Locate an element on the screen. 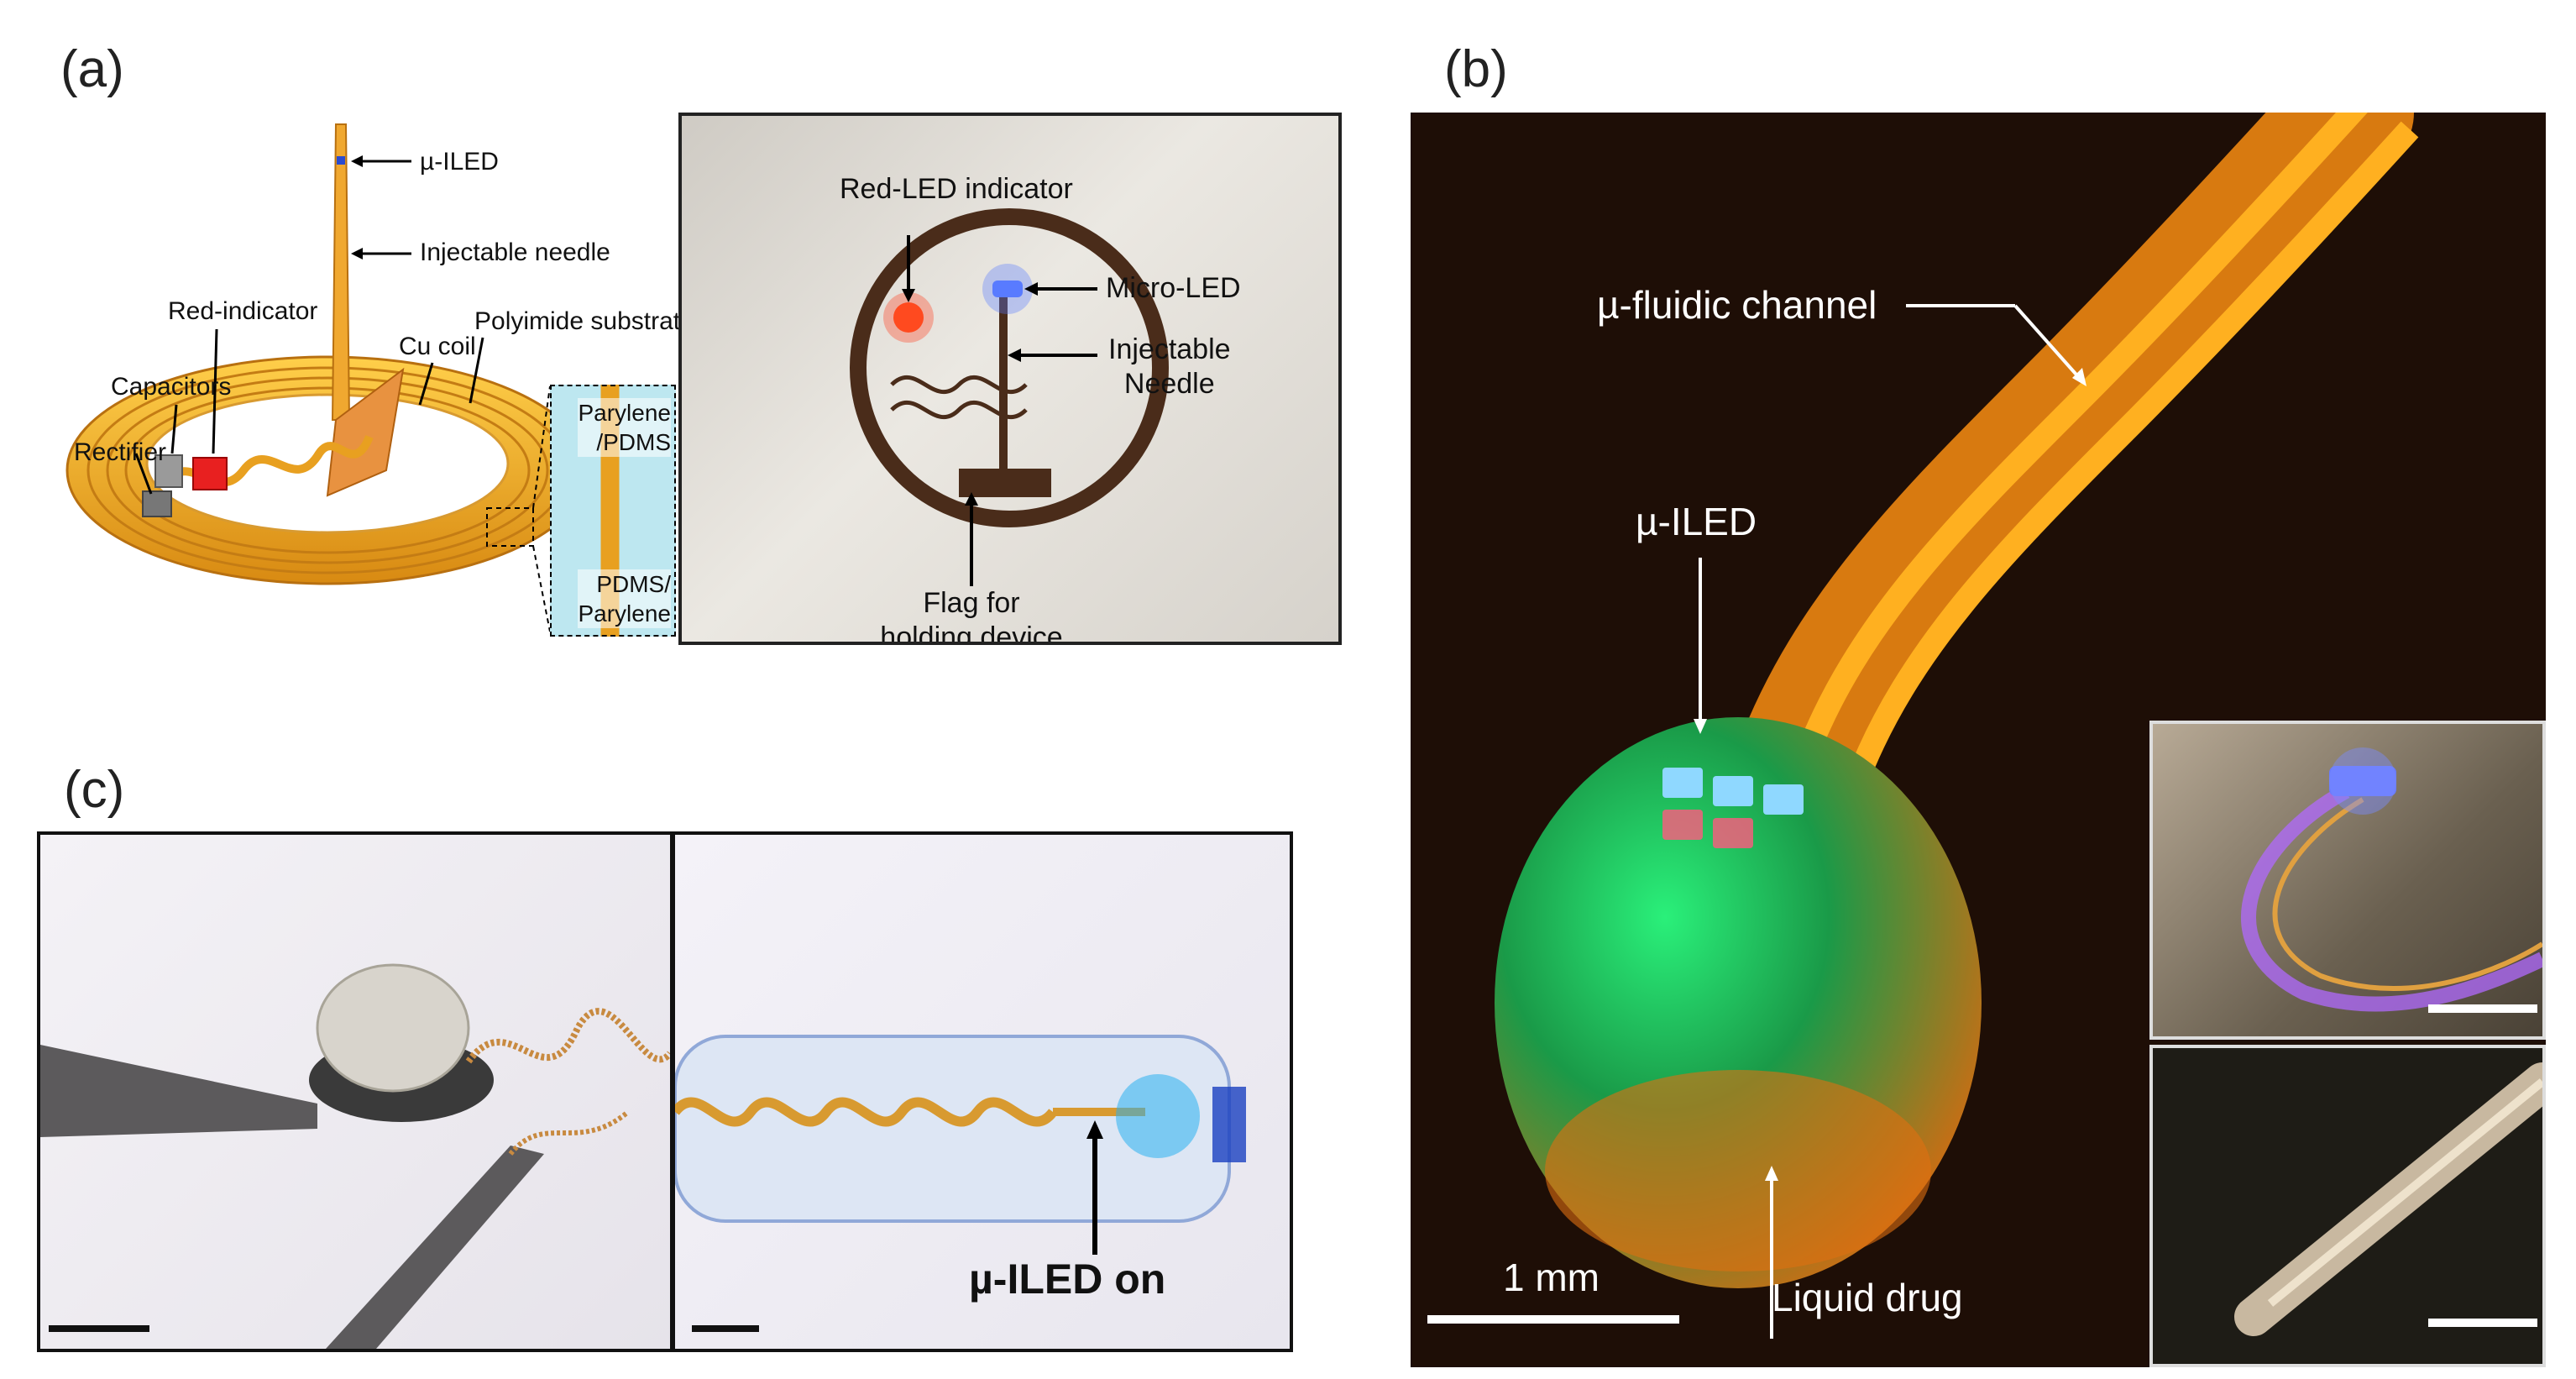 This screenshot has height=1379, width=2576. label-liquid-drug: Liquid drug is located at coordinates (1868, 1298).